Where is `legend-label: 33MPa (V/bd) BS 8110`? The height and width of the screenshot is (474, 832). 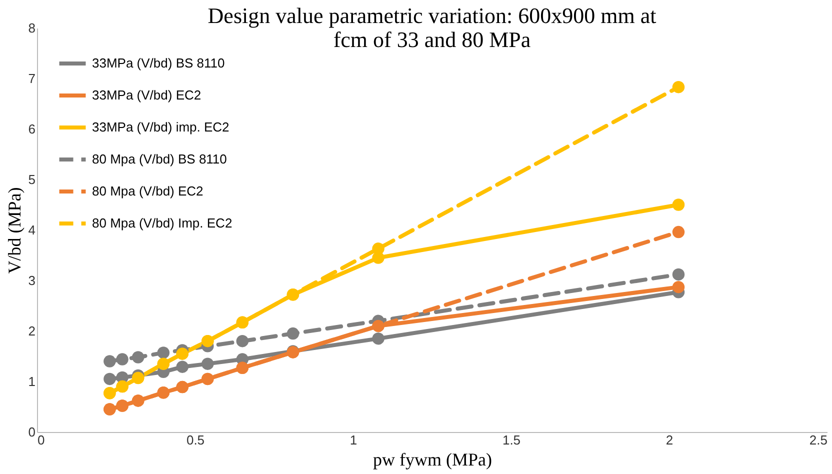
legend-label: 33MPa (V/bd) BS 8110 is located at coordinates (158, 63).